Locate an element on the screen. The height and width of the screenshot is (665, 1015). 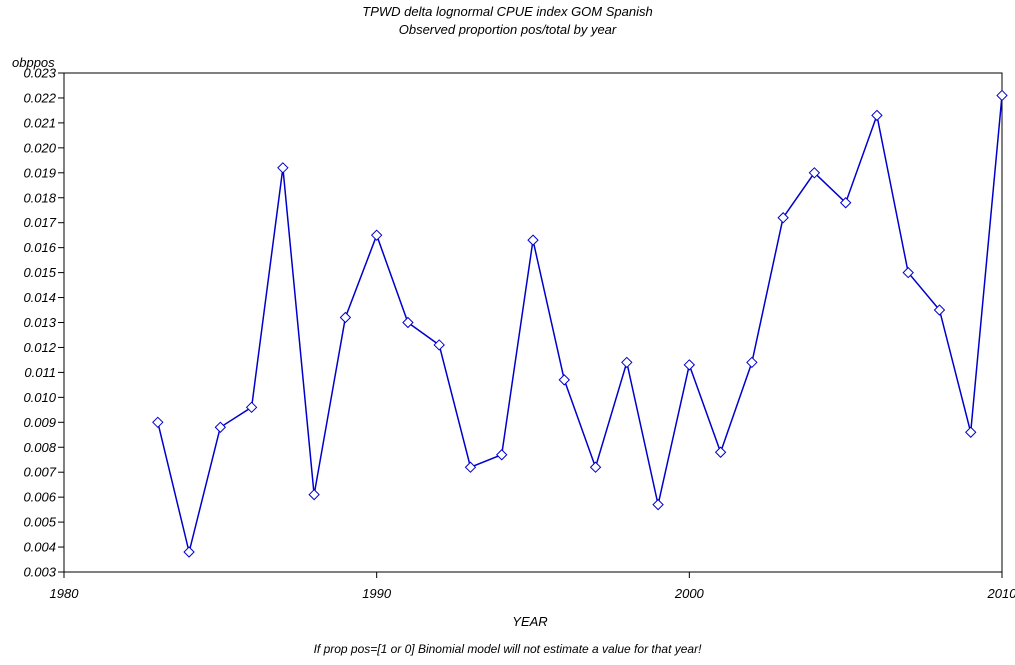
data-point-1995 is located at coordinates (533, 240).